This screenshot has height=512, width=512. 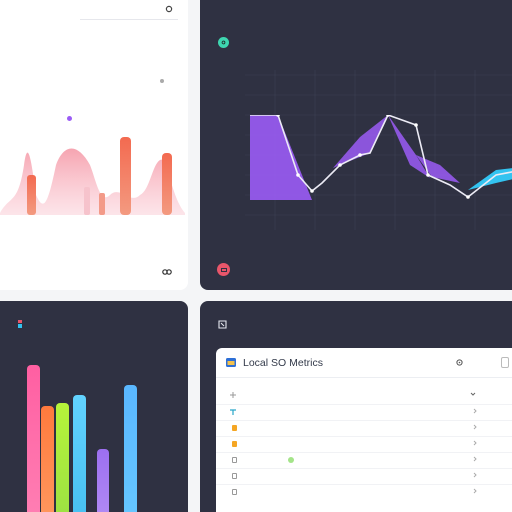 What do you see at coordinates (103, 480) in the screenshot?
I see `bar-purple` at bounding box center [103, 480].